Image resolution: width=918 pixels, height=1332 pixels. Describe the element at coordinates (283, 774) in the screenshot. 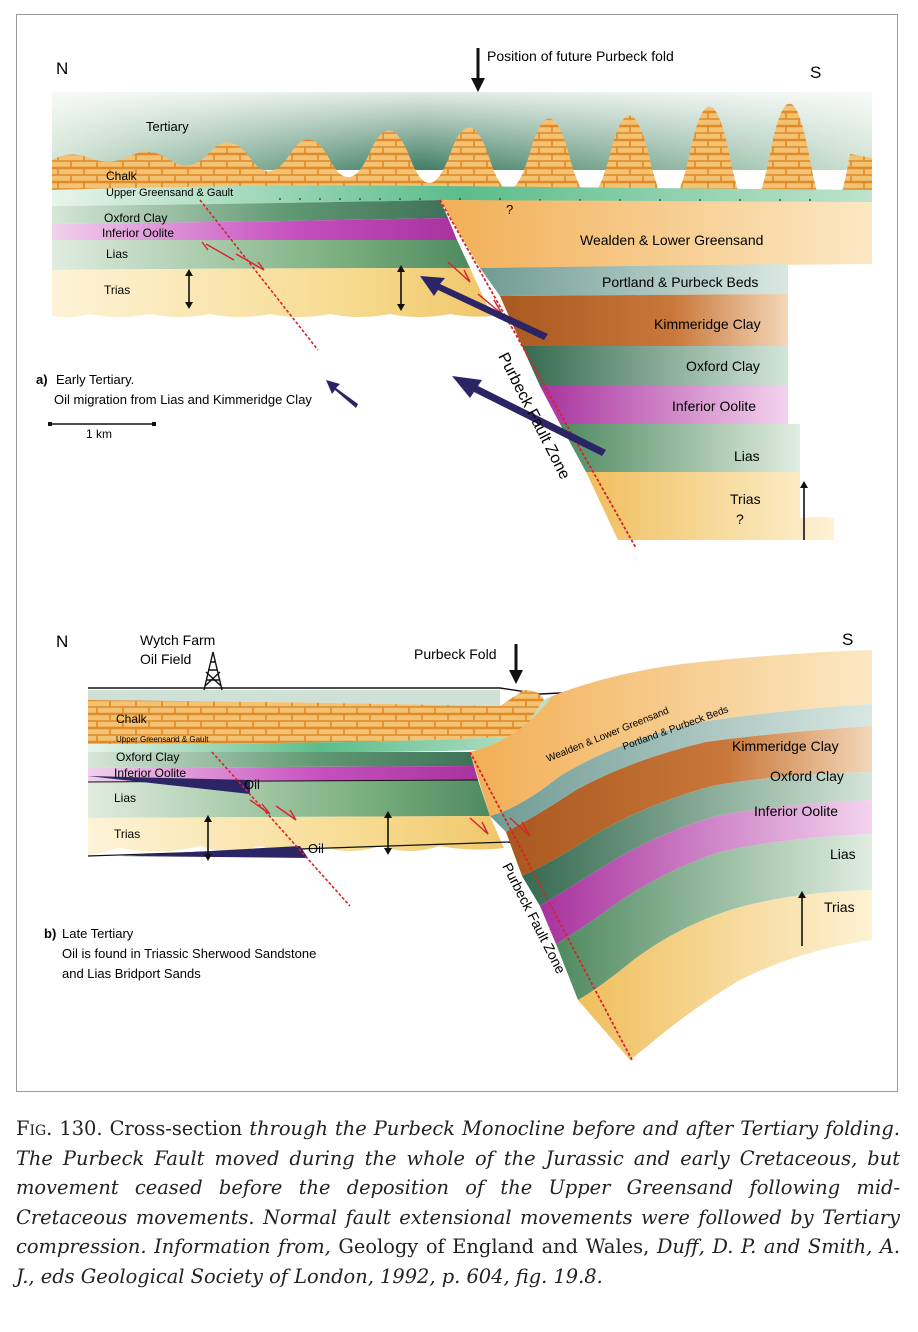

I see `inferior-oolite-layer-left-b` at that location.